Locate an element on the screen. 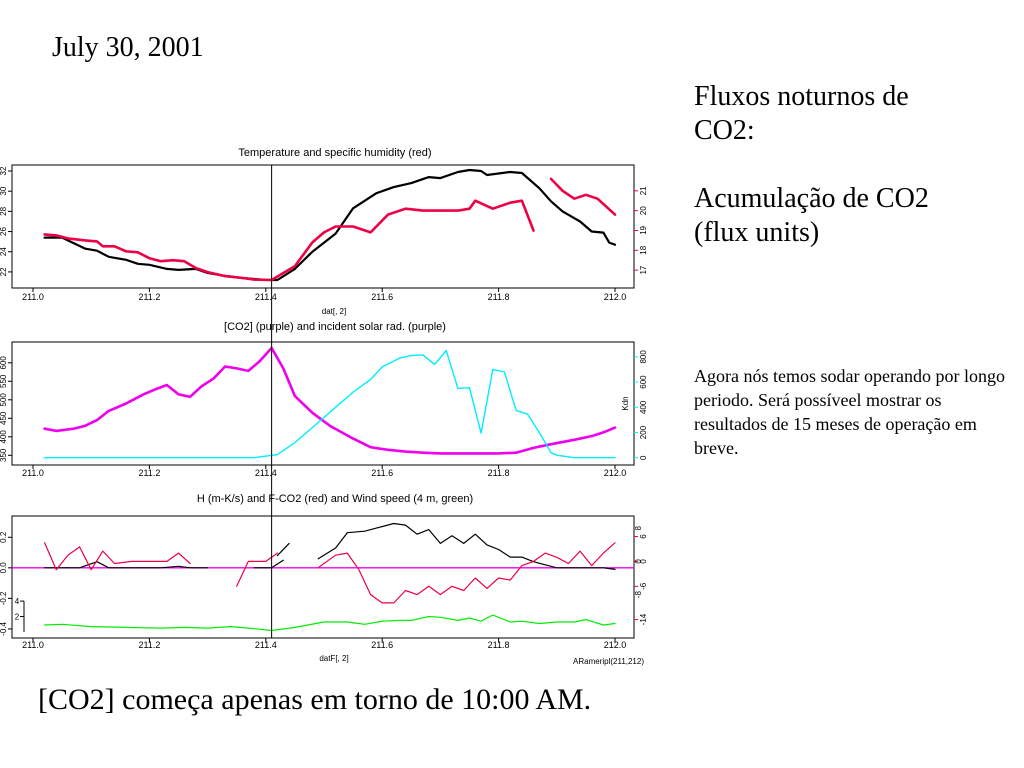  y-tick-label-left: 450 is located at coordinates (4, 418).